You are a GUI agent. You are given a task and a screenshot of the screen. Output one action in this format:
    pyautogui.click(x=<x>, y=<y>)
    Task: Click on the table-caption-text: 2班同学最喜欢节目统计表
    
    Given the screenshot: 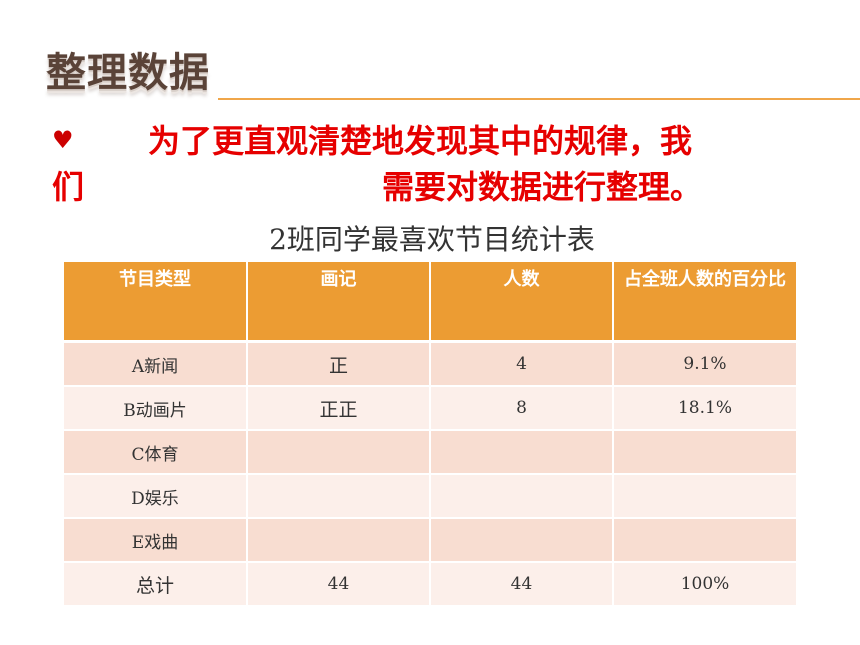 What is the action you would take?
    pyautogui.click(x=432, y=239)
    